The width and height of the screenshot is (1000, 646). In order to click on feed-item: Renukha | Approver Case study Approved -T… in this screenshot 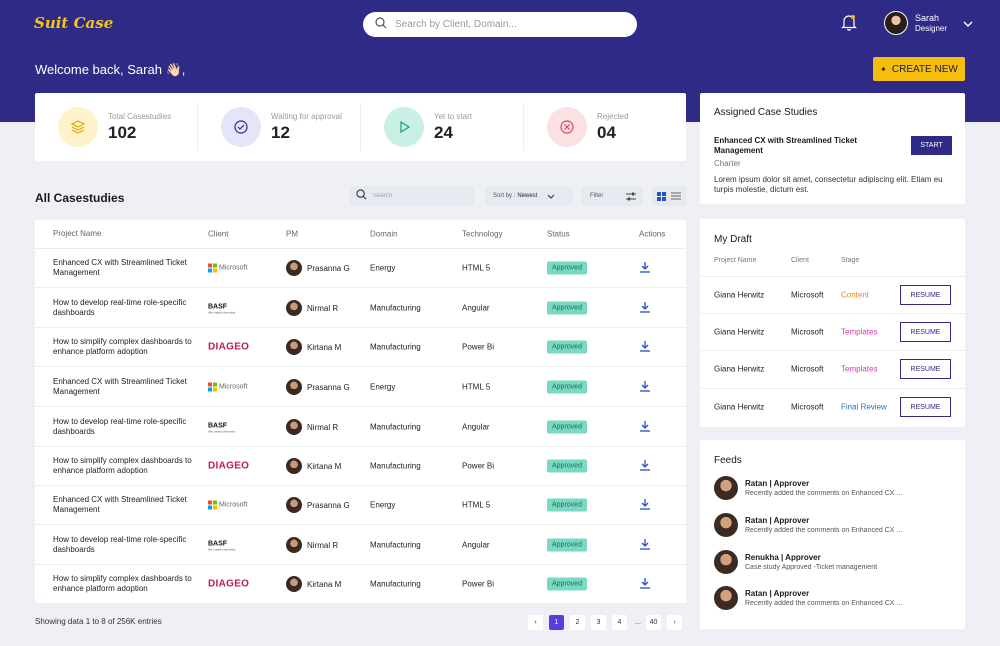, I will do `click(819, 562)`.